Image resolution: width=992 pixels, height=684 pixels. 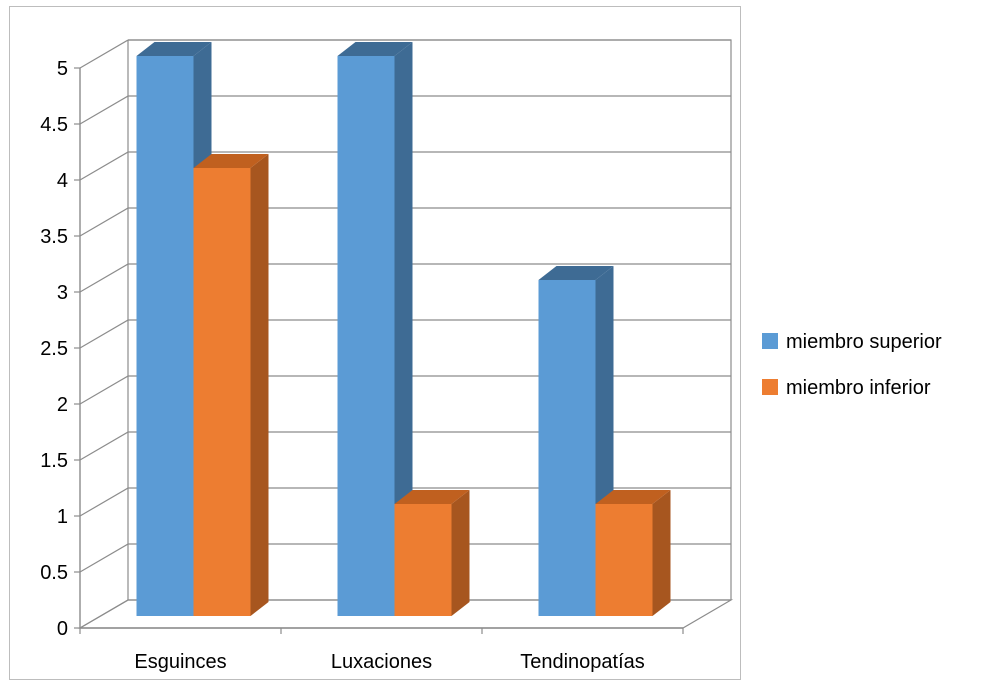 What do you see at coordinates (864, 342) in the screenshot?
I see `legend-label: miembro superior` at bounding box center [864, 342].